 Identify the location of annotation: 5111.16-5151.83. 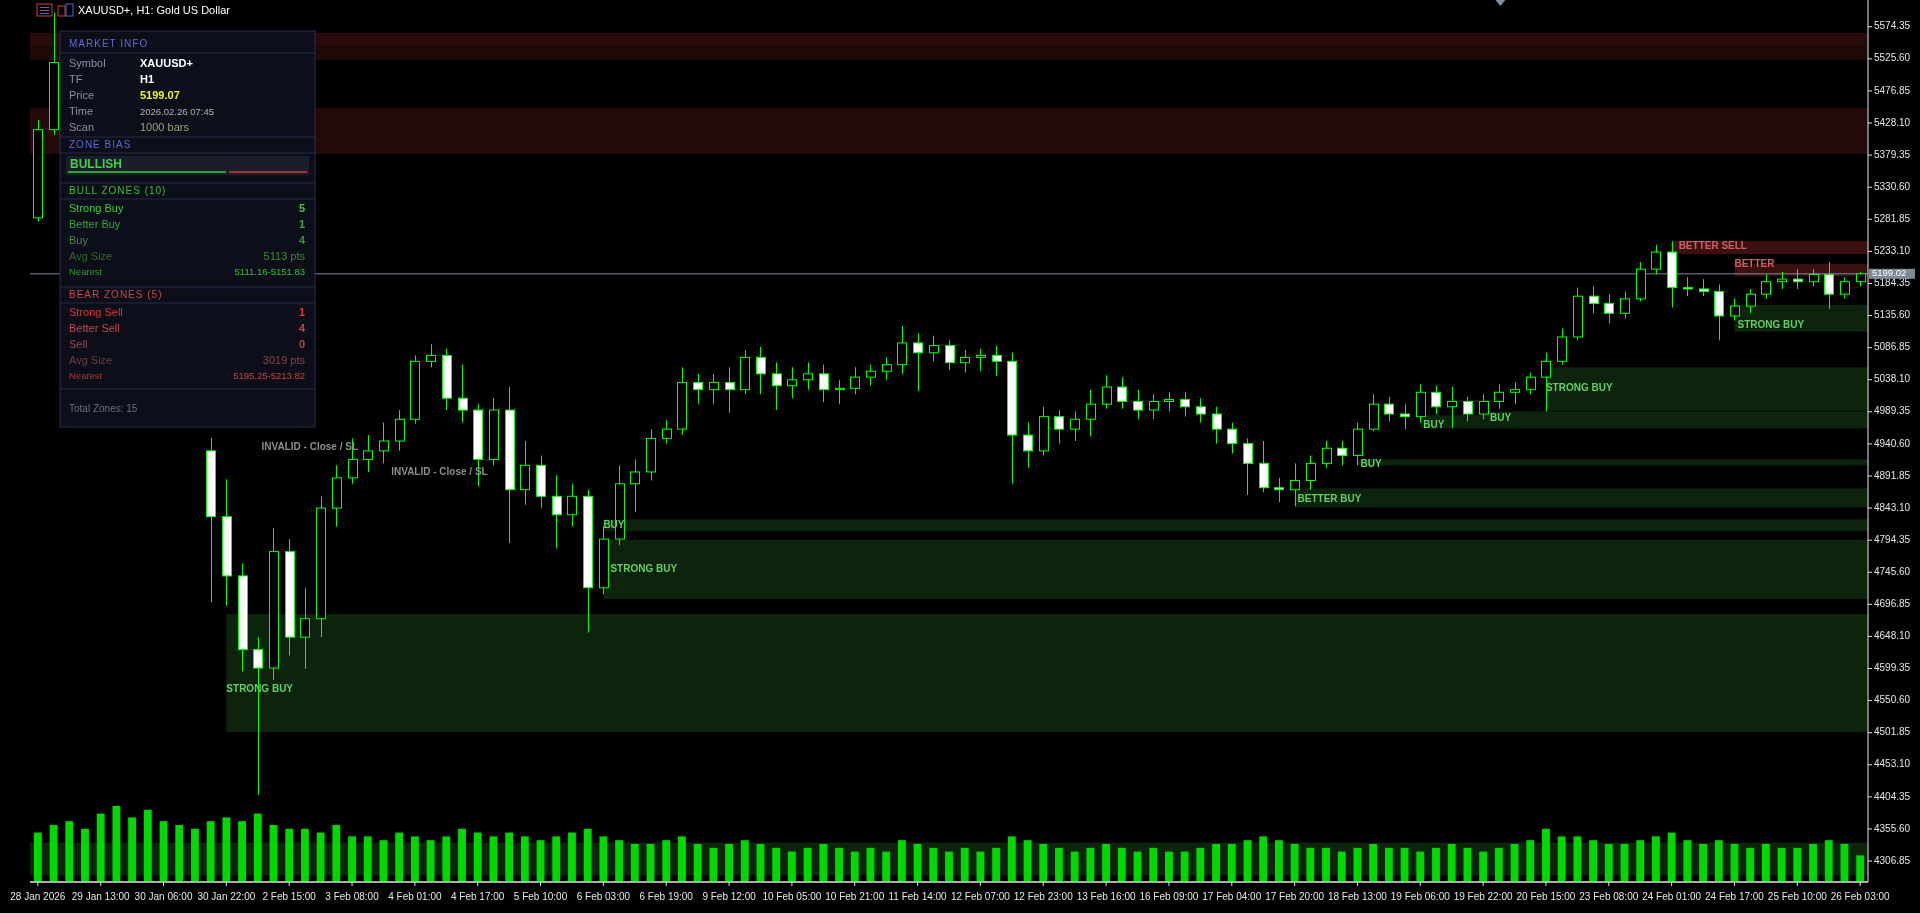
(269, 271).